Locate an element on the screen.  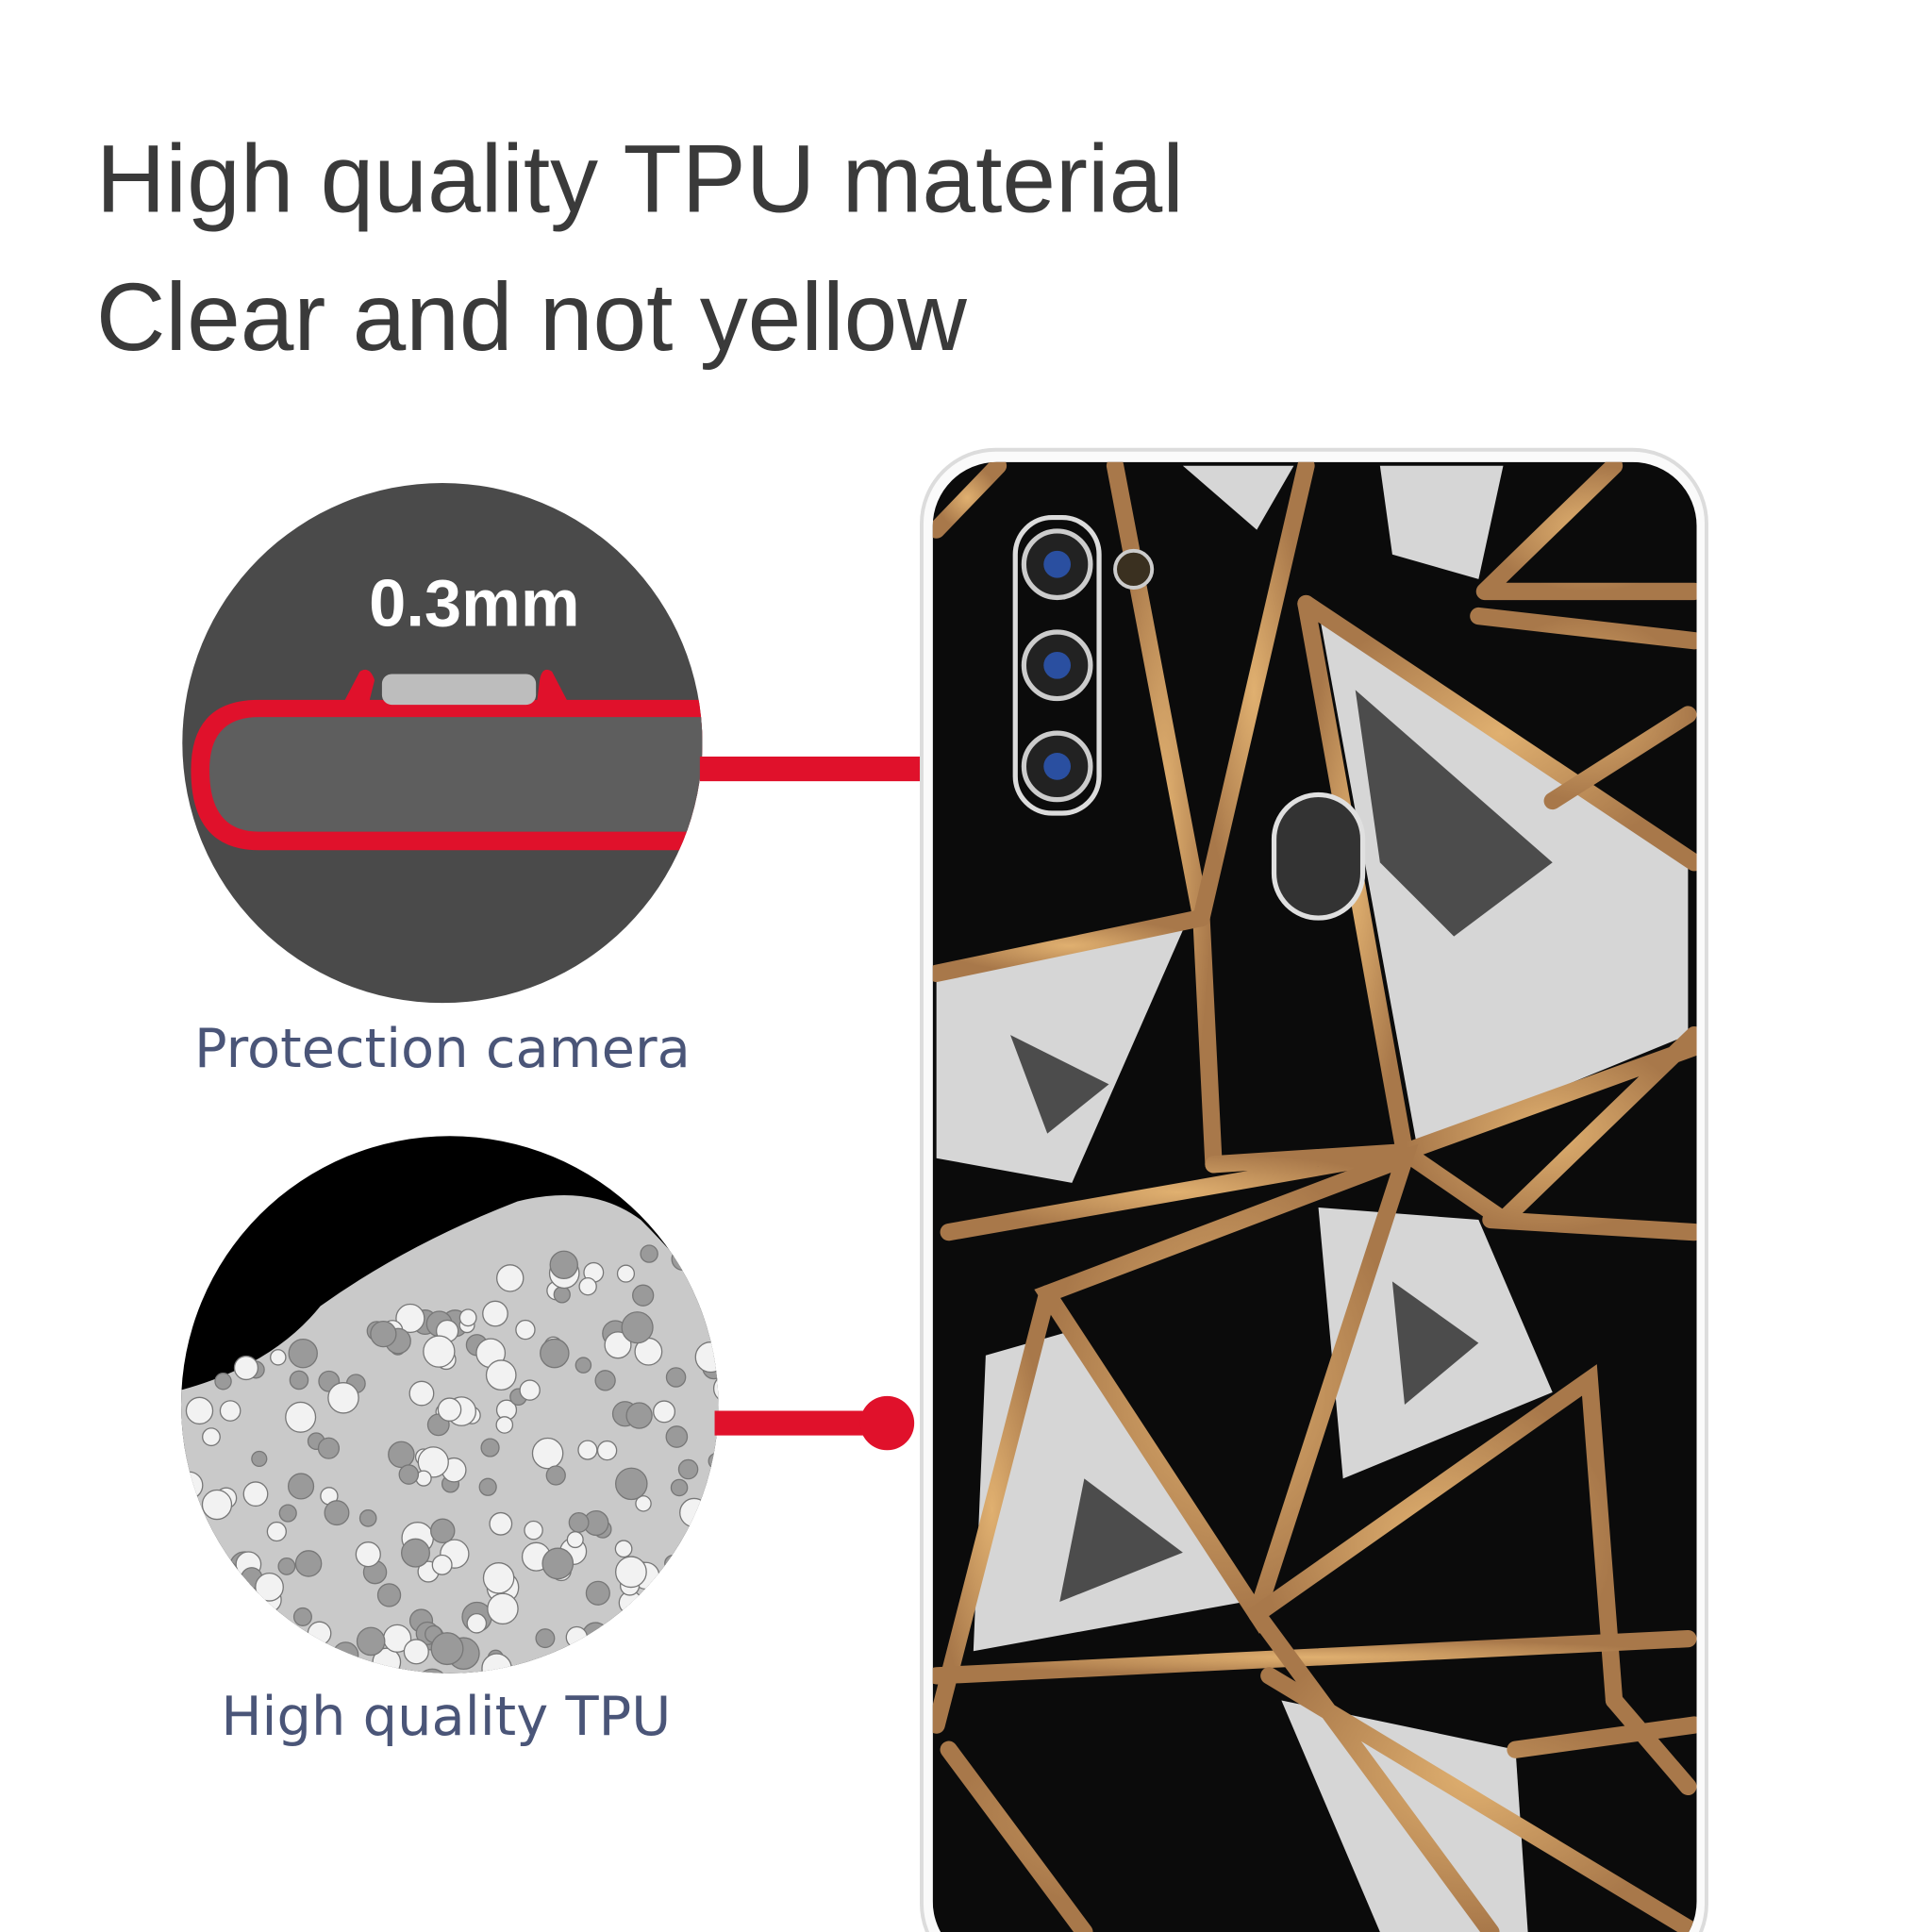
callout-label-camera: Protection camera is located at coordinates (443, 1049).